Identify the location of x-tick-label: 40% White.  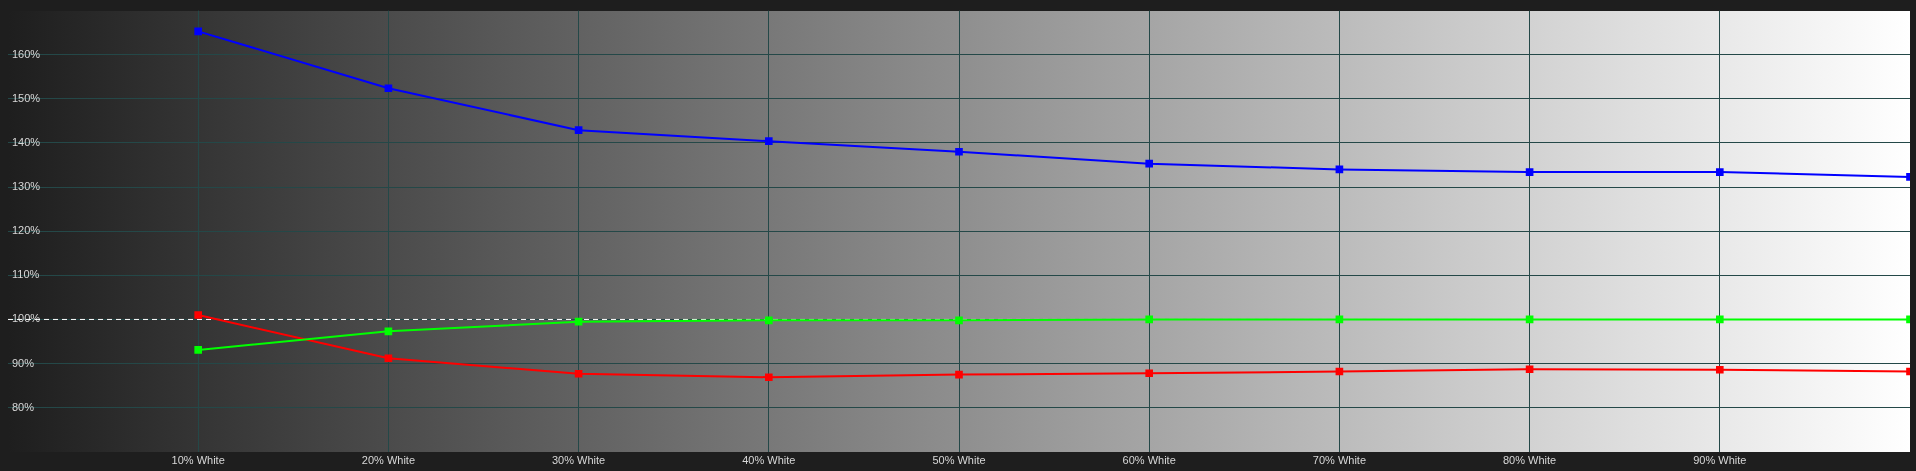
(769, 460).